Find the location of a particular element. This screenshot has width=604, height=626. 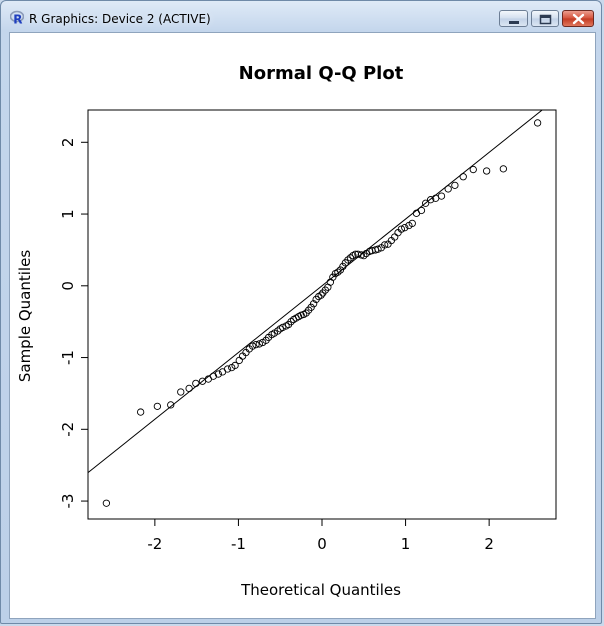

y-tick-label: 2 is located at coordinates (68, 143).